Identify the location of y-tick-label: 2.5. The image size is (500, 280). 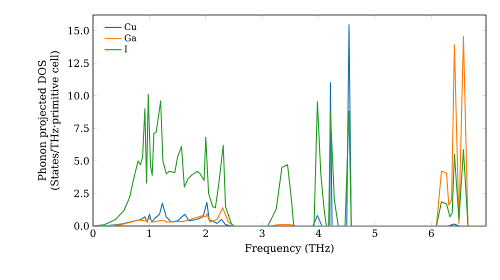
(81, 194).